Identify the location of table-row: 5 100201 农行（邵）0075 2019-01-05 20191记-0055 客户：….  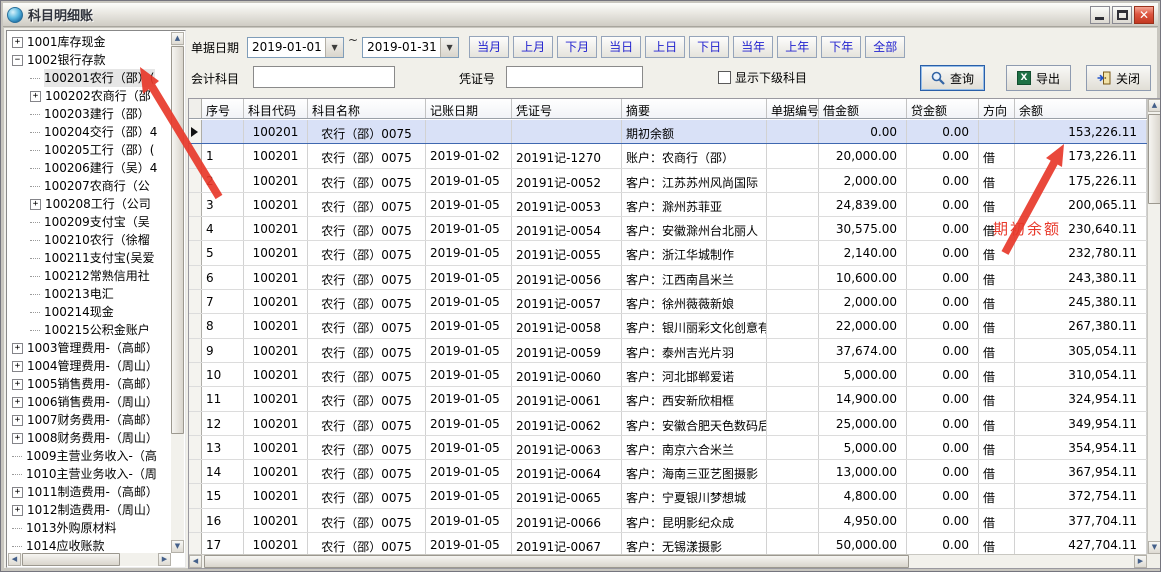
(668, 253).